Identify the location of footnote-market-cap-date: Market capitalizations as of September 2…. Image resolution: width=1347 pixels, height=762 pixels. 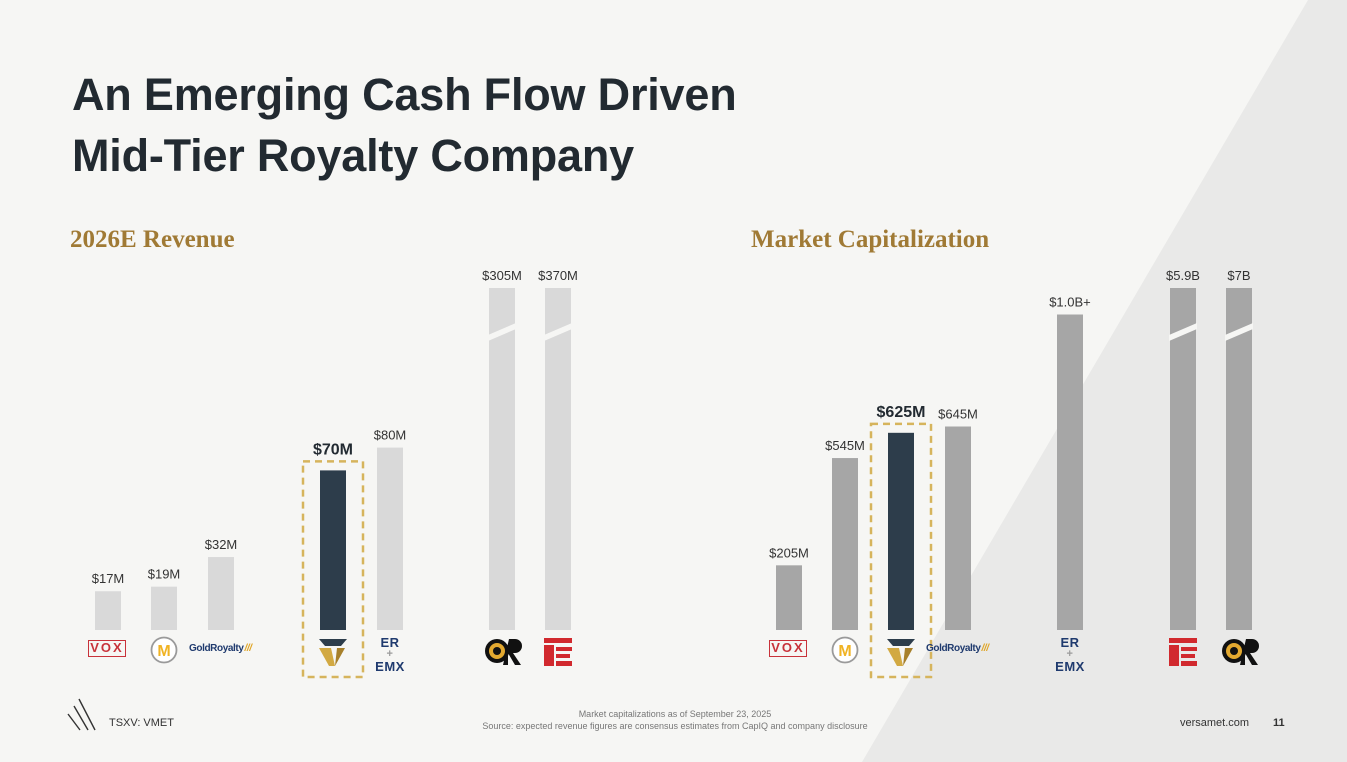
(675, 714).